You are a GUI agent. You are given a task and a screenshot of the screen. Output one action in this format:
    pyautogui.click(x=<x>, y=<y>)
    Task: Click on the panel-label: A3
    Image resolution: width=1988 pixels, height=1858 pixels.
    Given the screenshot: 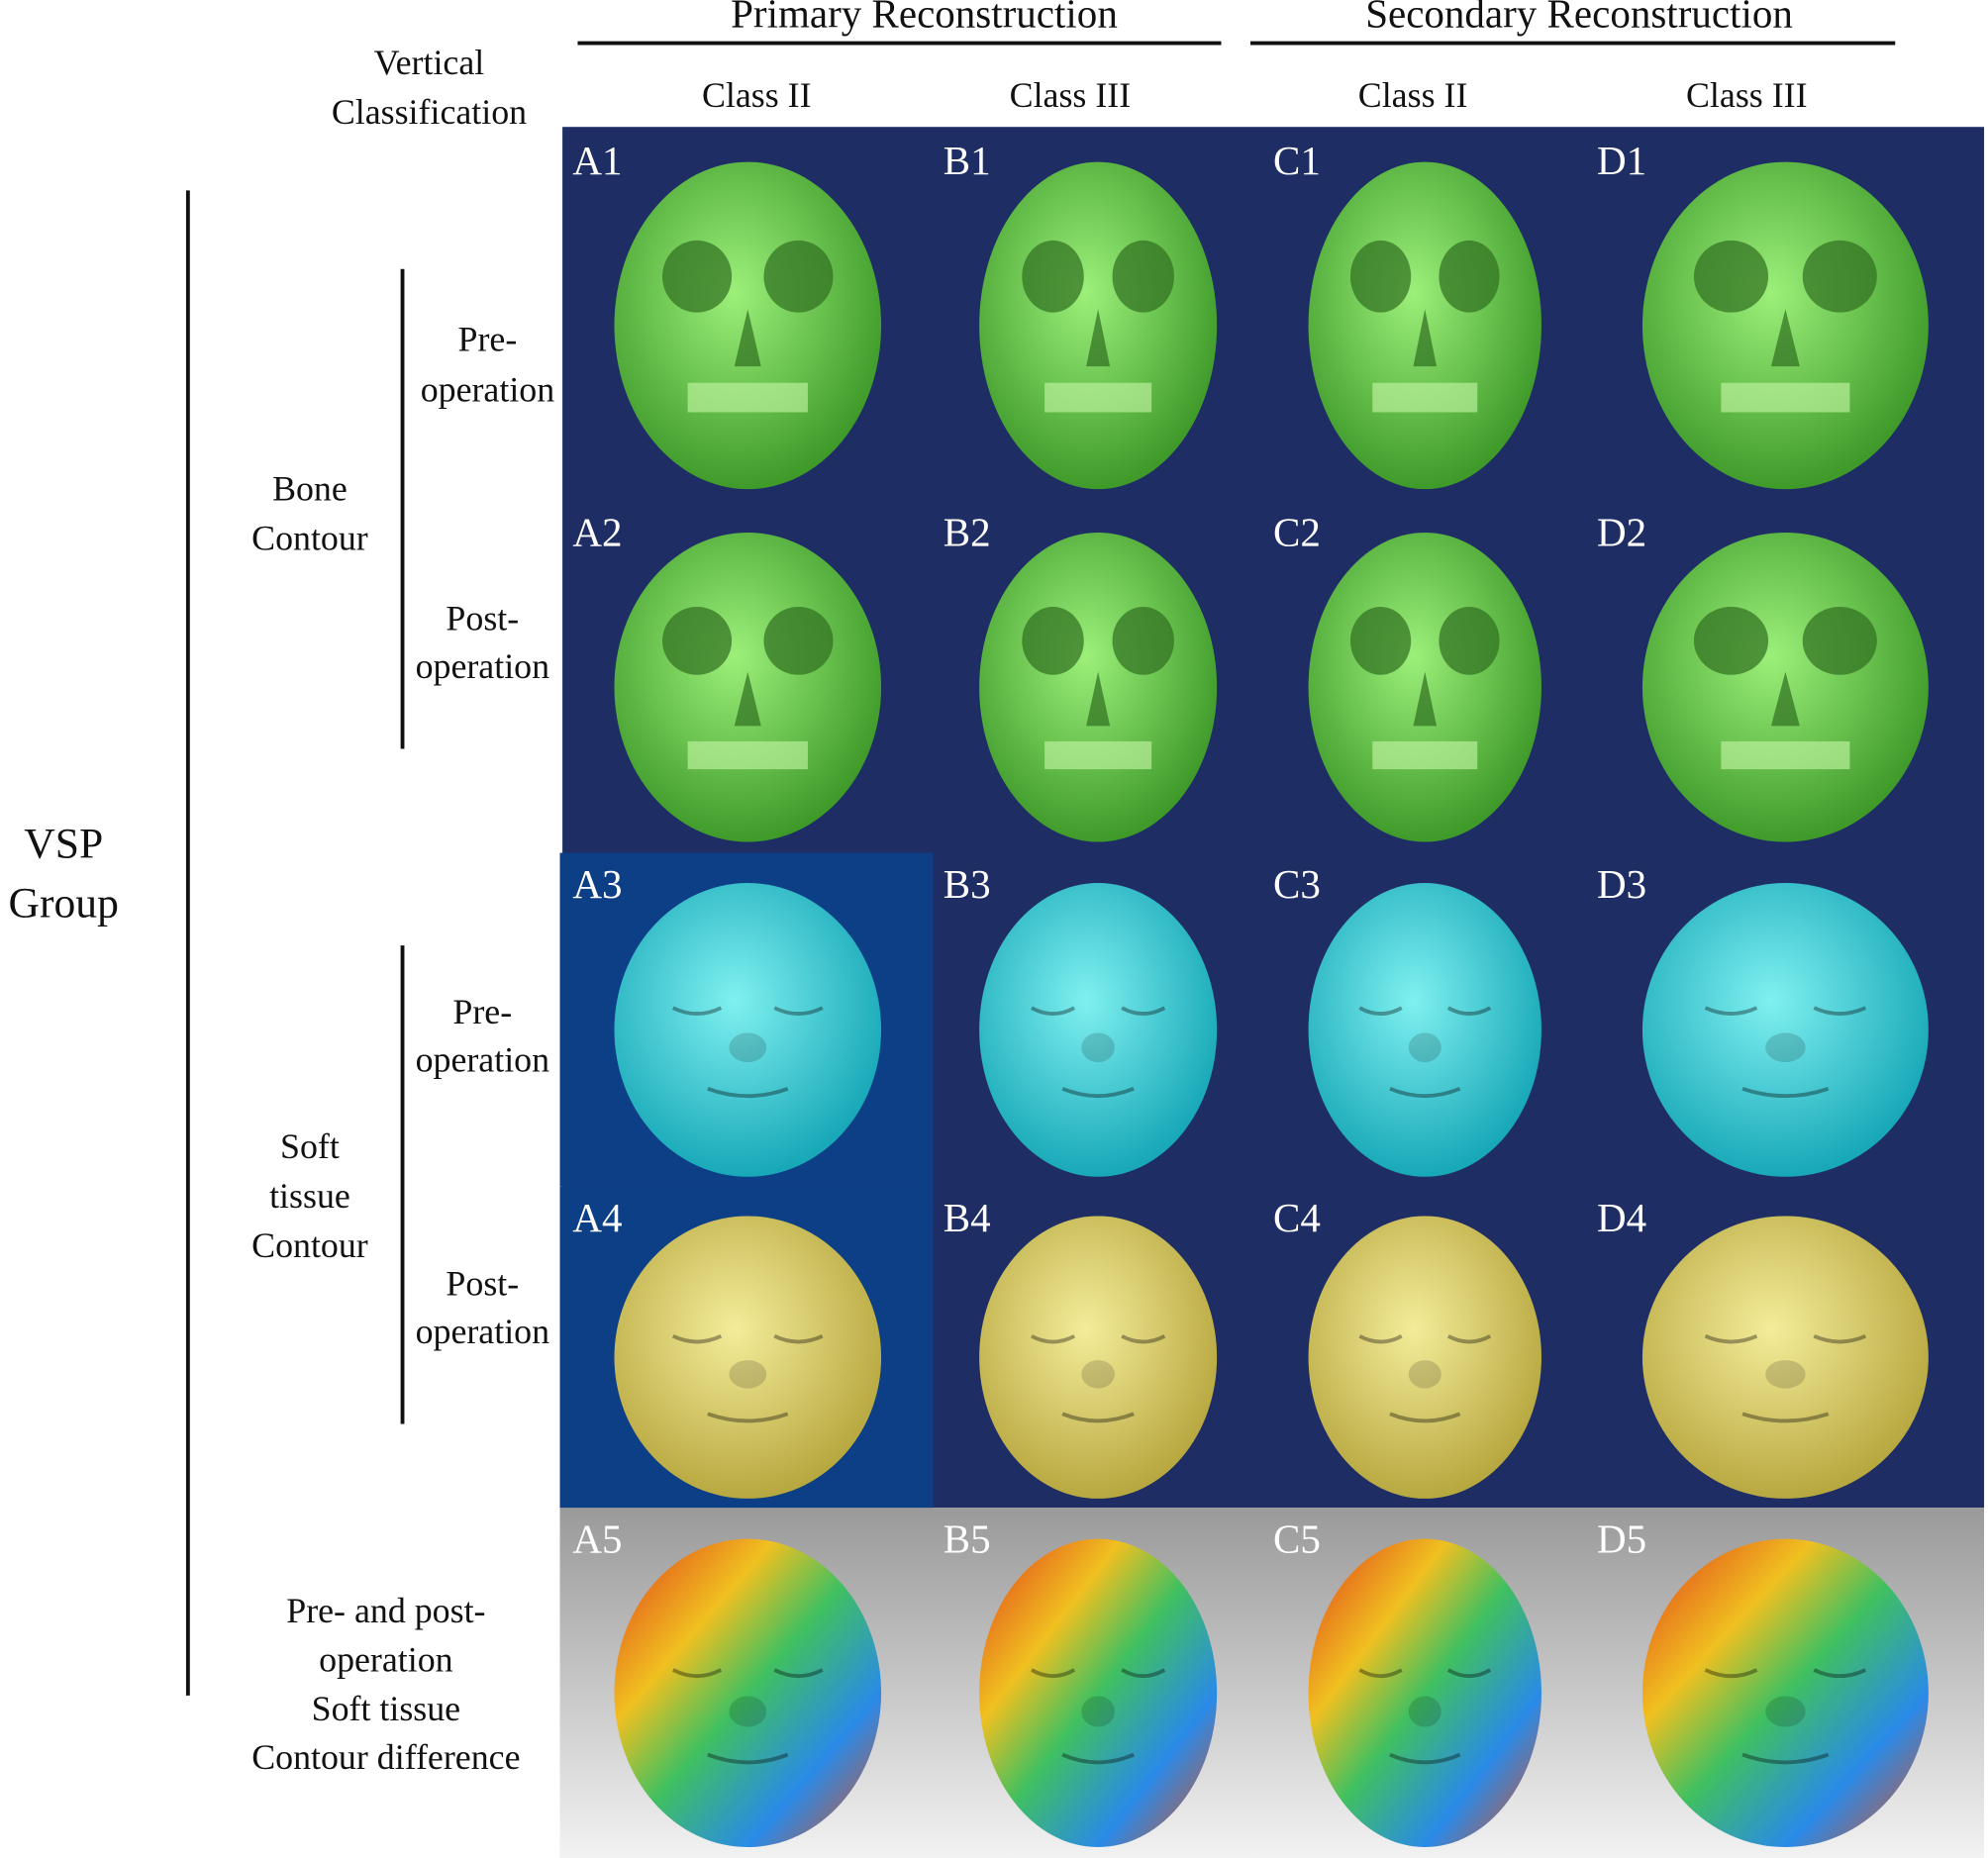 What is the action you would take?
    pyautogui.click(x=597, y=884)
    